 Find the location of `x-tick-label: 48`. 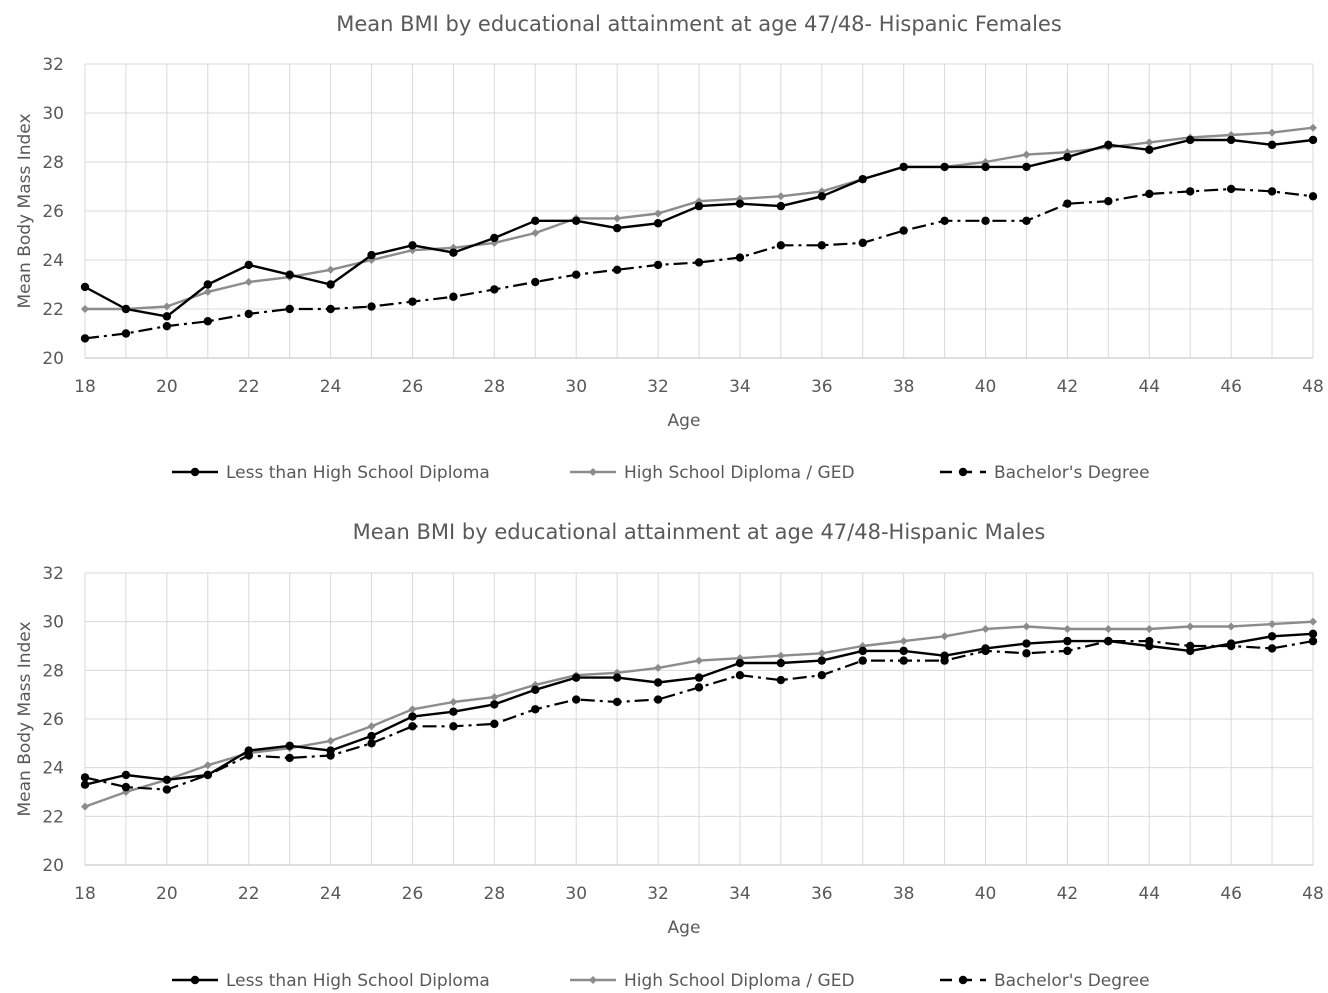

x-tick-label: 48 is located at coordinates (1313, 387).